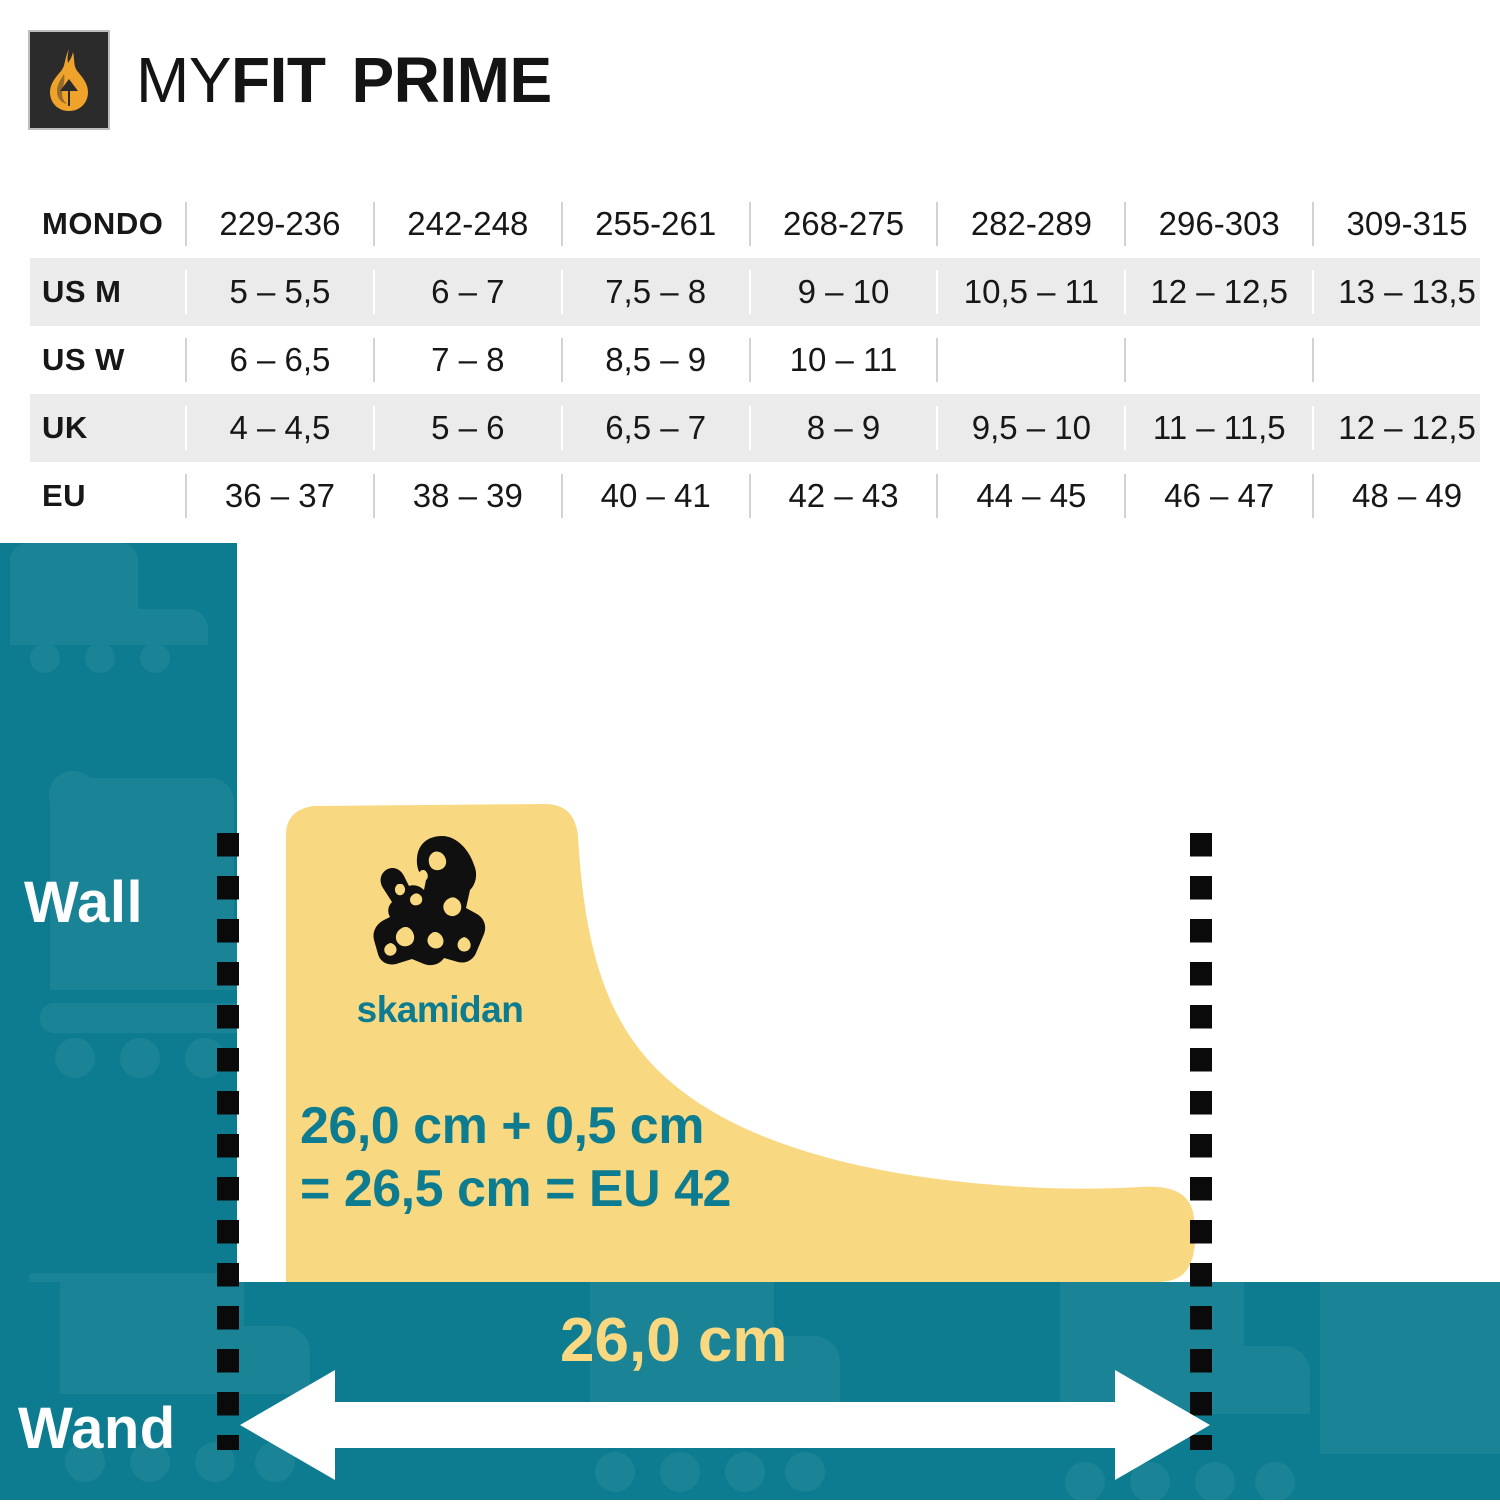  I want to click on row-label: UK, so click(65, 427).